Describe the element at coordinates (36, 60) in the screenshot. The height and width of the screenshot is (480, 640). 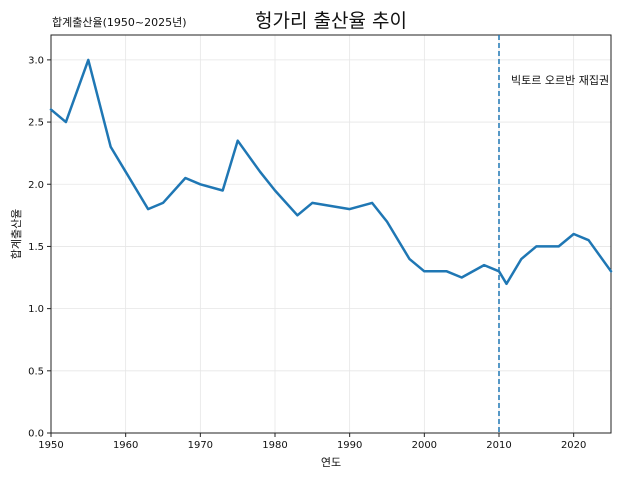
I see `y-tick-label: 3.0` at that location.